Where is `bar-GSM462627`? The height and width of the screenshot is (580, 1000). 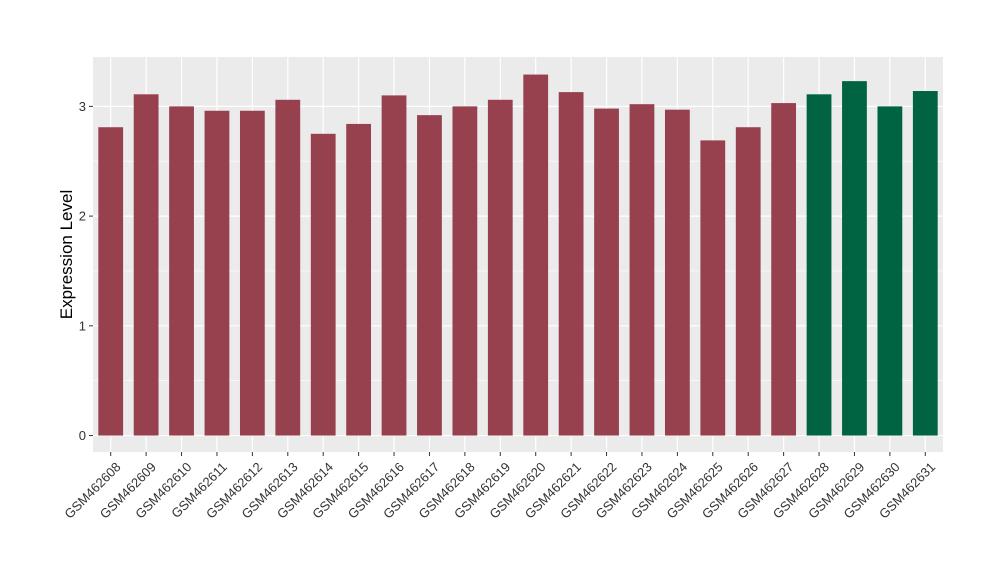
bar-GSM462627 is located at coordinates (784, 269).